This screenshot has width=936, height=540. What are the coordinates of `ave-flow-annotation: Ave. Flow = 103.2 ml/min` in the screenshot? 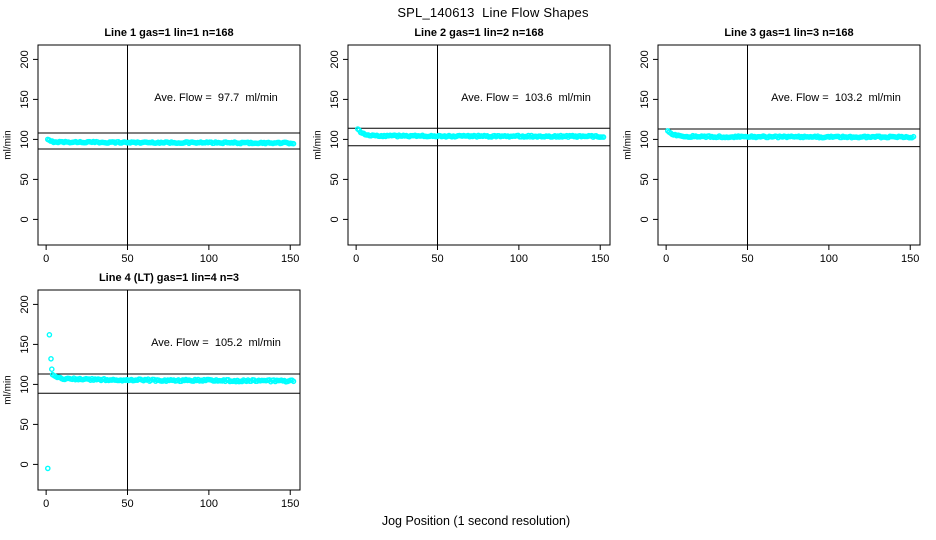 It's located at (836, 98).